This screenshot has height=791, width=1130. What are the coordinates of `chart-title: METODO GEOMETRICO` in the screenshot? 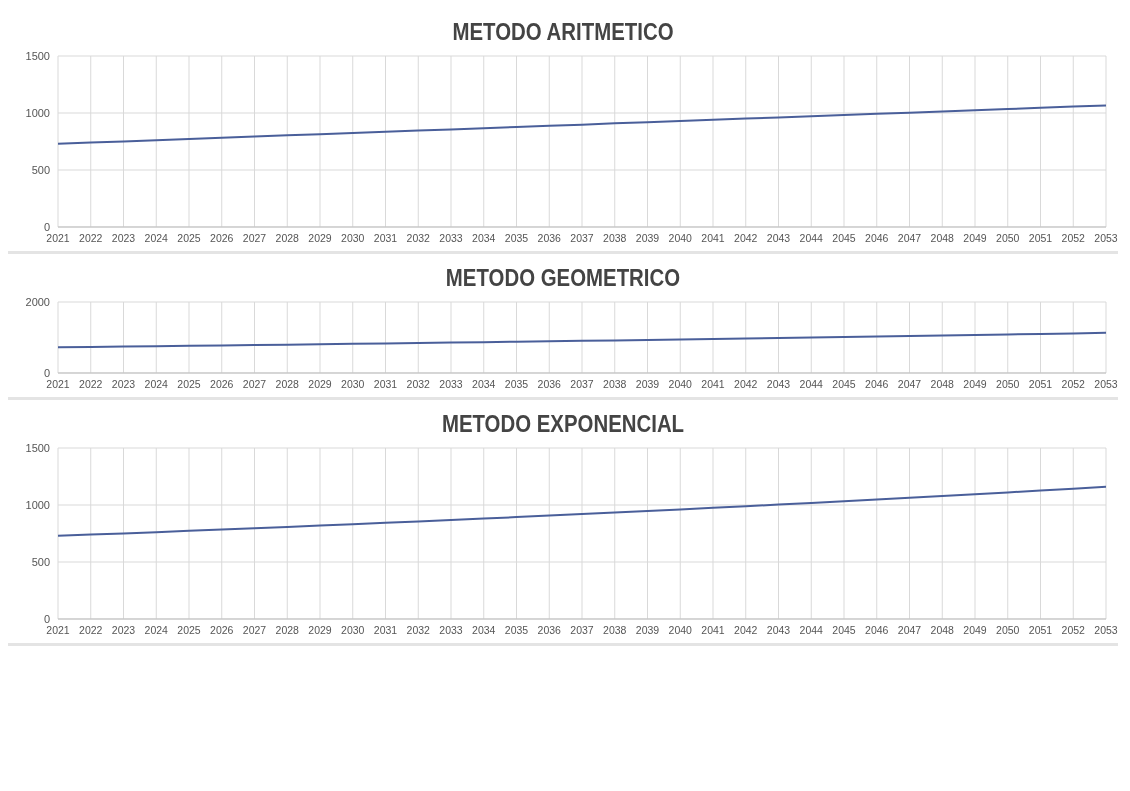 It's located at (563, 278).